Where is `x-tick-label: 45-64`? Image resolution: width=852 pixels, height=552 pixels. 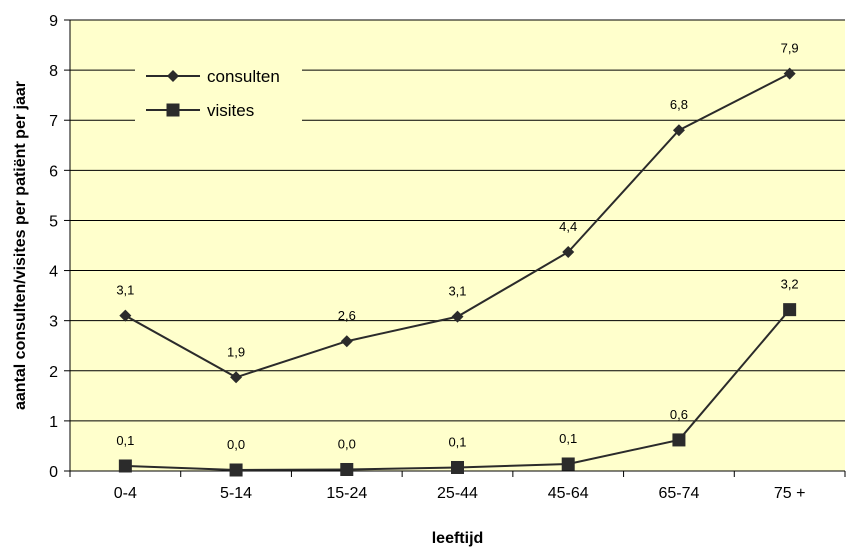
x-tick-label: 45-64 is located at coordinates (568, 493).